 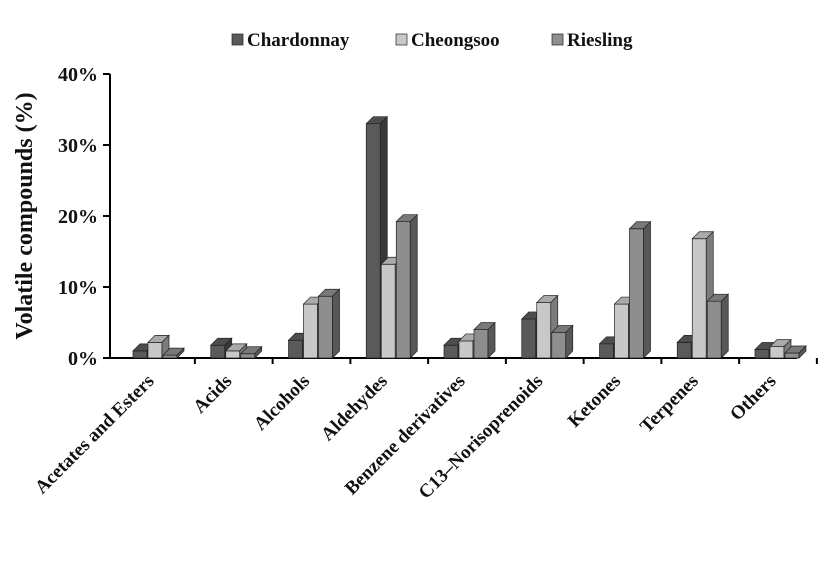 What do you see at coordinates (298, 40) in the screenshot?
I see `legend-label: Chardonnay` at bounding box center [298, 40].